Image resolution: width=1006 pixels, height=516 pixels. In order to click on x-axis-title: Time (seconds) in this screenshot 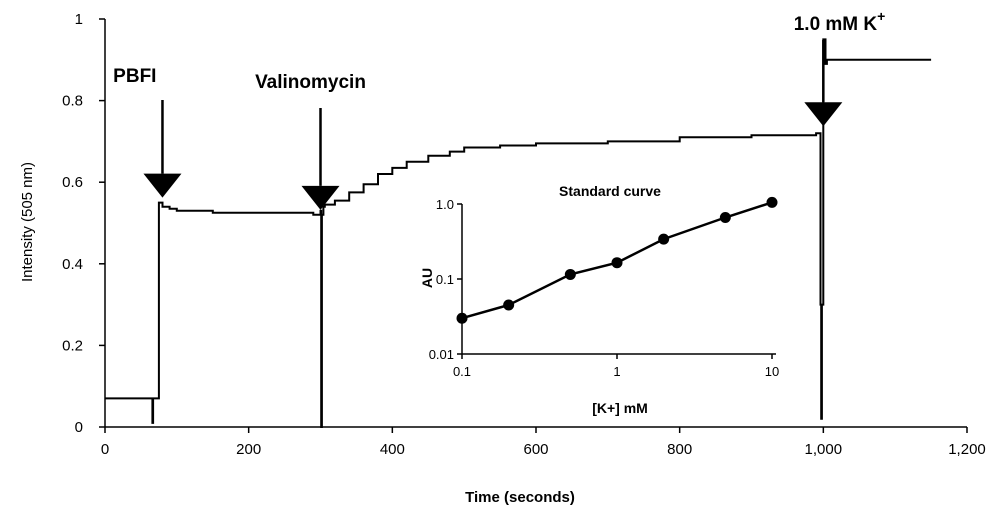, I will do `click(520, 497)`.